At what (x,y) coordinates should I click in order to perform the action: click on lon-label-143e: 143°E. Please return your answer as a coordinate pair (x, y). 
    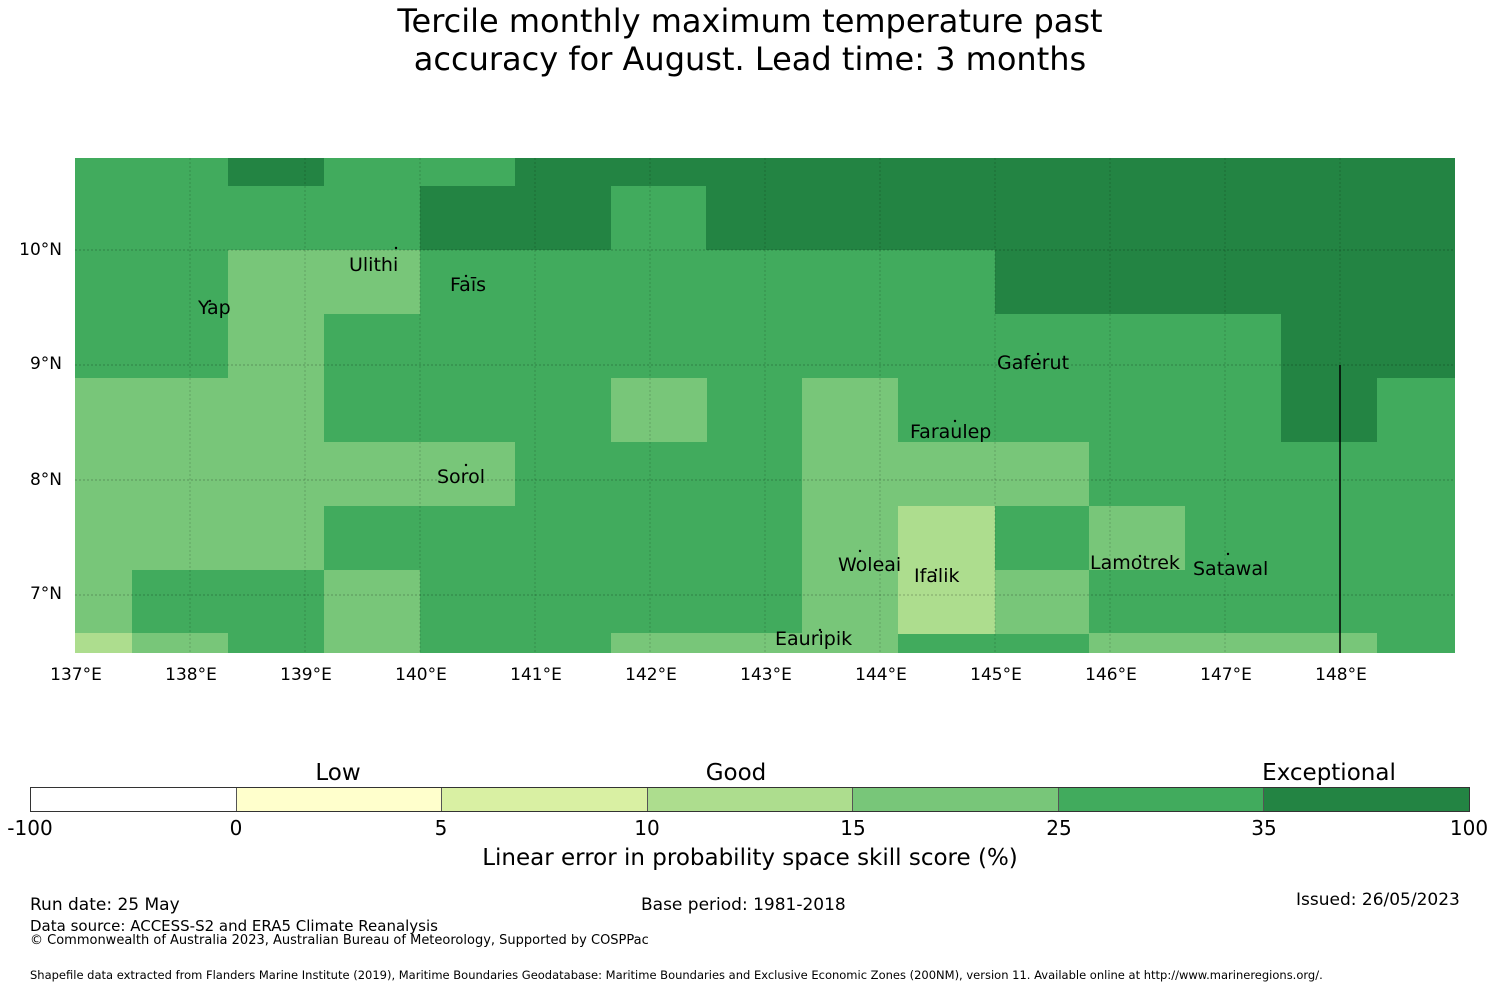
    Looking at the image, I should click on (766, 675).